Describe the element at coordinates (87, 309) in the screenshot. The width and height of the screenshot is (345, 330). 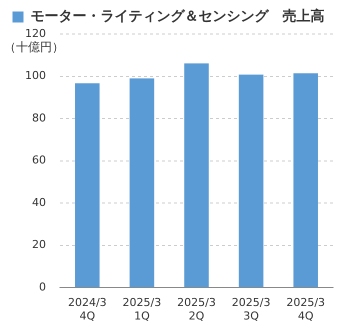
I see `x-tick-label: 2024/3 4Q` at that location.